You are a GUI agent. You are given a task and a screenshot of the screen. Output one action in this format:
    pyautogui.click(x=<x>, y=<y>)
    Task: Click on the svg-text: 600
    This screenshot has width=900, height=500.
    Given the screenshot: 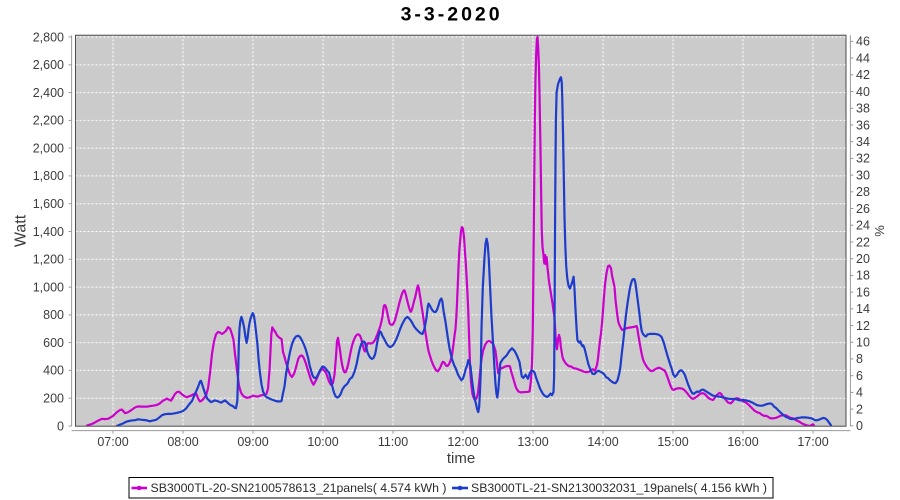 What is the action you would take?
    pyautogui.click(x=53, y=343)
    